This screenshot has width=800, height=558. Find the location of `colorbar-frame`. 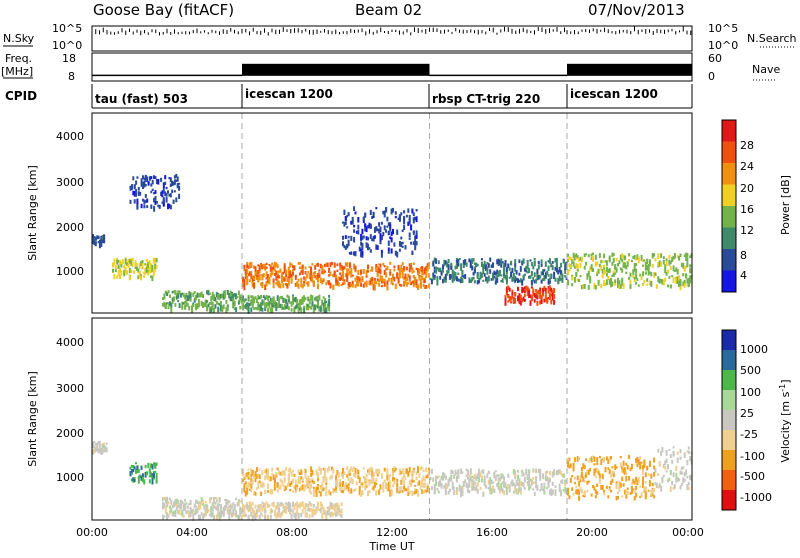

colorbar-frame is located at coordinates (729, 420).